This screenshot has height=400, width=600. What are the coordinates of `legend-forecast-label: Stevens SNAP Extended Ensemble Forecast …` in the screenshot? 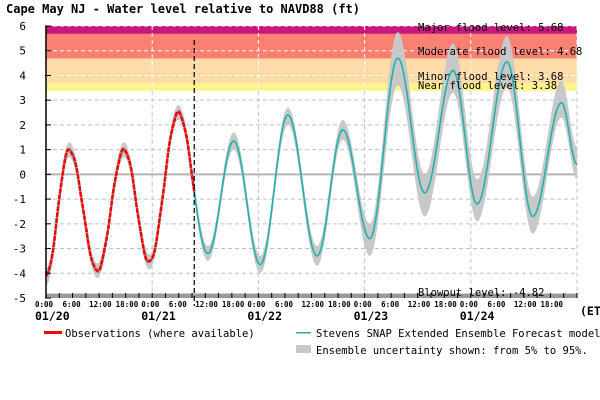 It's located at (458, 334).